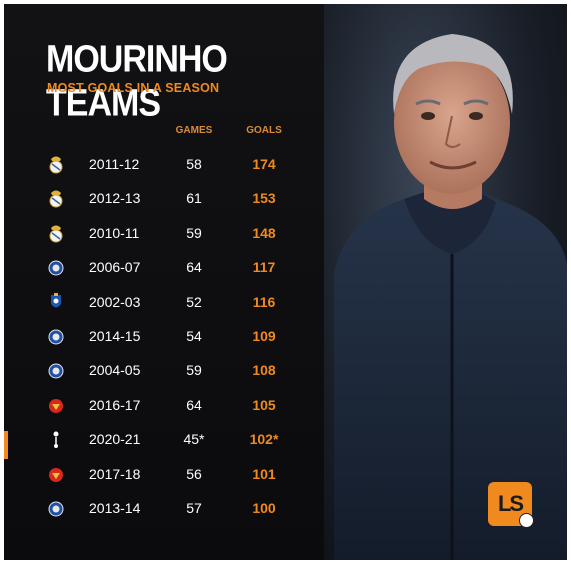  What do you see at coordinates (194, 439) in the screenshot?
I see `games-value: 45*` at bounding box center [194, 439].